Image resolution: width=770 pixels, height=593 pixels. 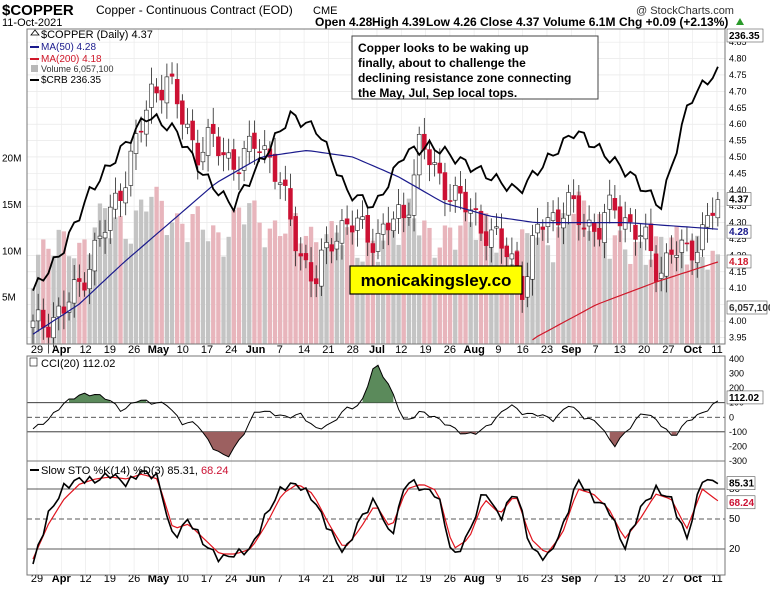 What do you see at coordinates (716, 350) in the screenshot?
I see `price-x-tick-label: 11` at bounding box center [716, 350].